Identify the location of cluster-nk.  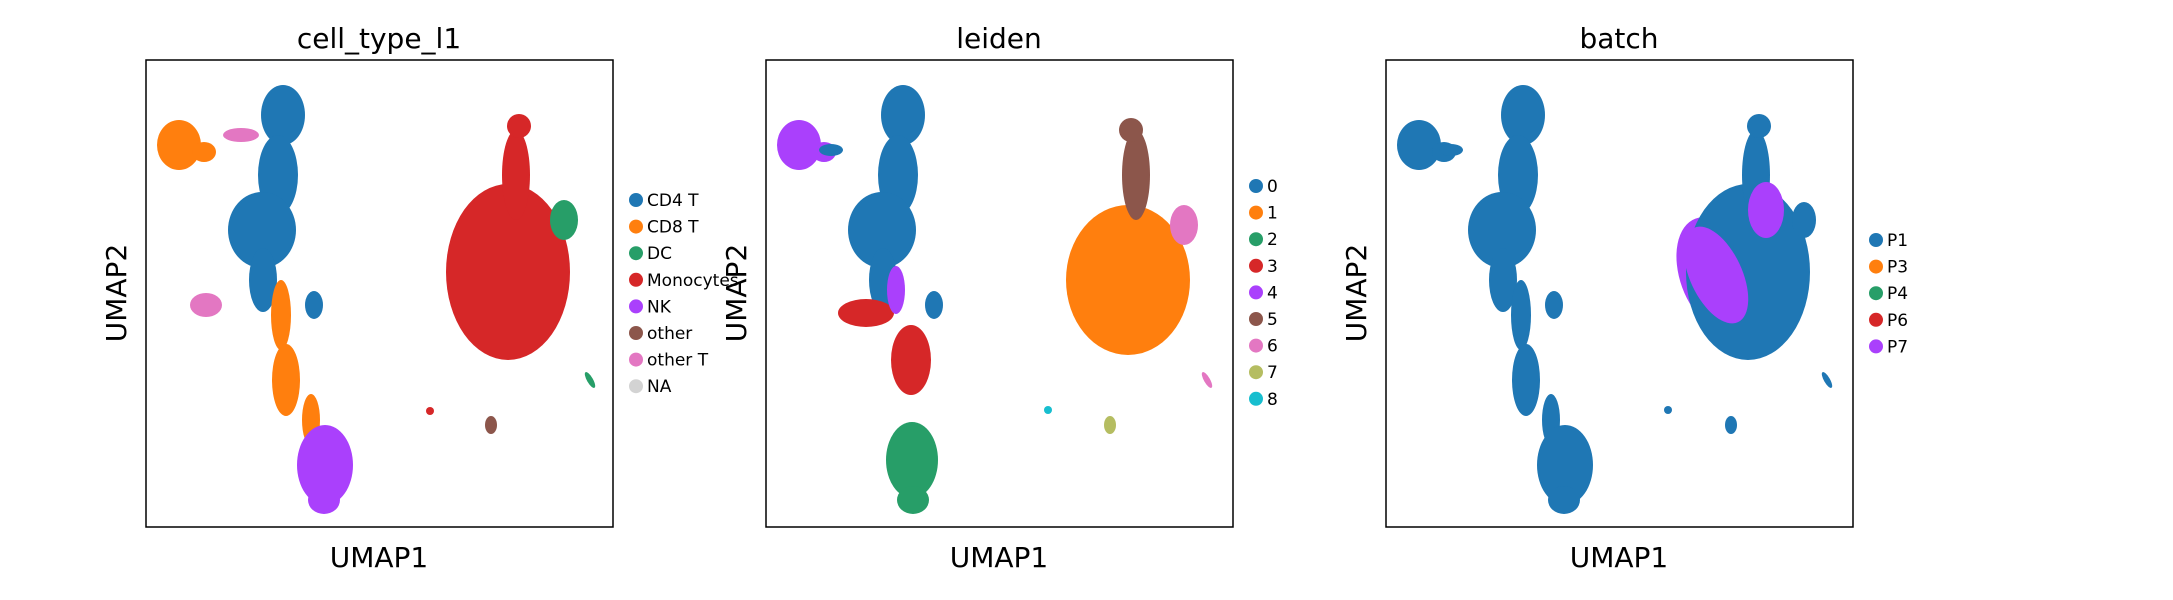
(325, 465).